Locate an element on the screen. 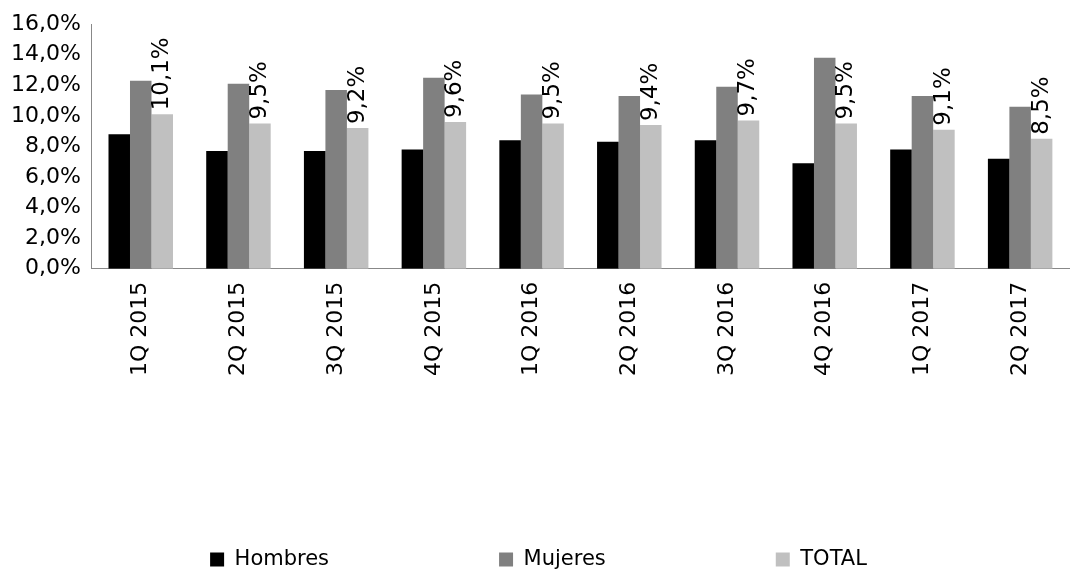  x-tick-label: 3Q 2015 is located at coordinates (334, 328).